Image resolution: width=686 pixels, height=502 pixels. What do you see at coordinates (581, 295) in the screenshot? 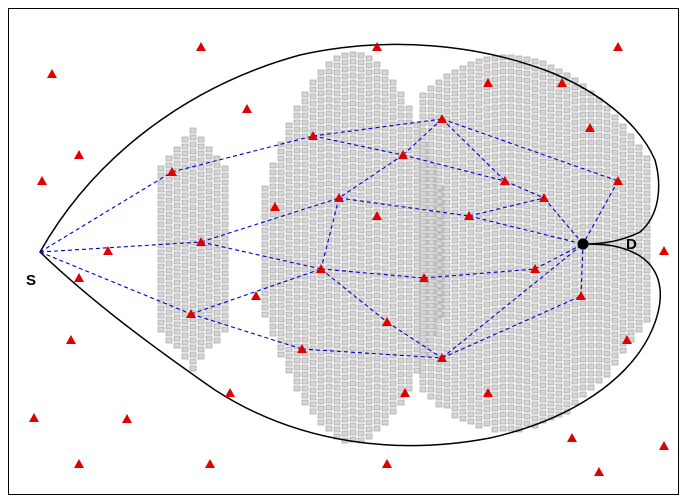
I see `triangle-icon` at bounding box center [581, 295].